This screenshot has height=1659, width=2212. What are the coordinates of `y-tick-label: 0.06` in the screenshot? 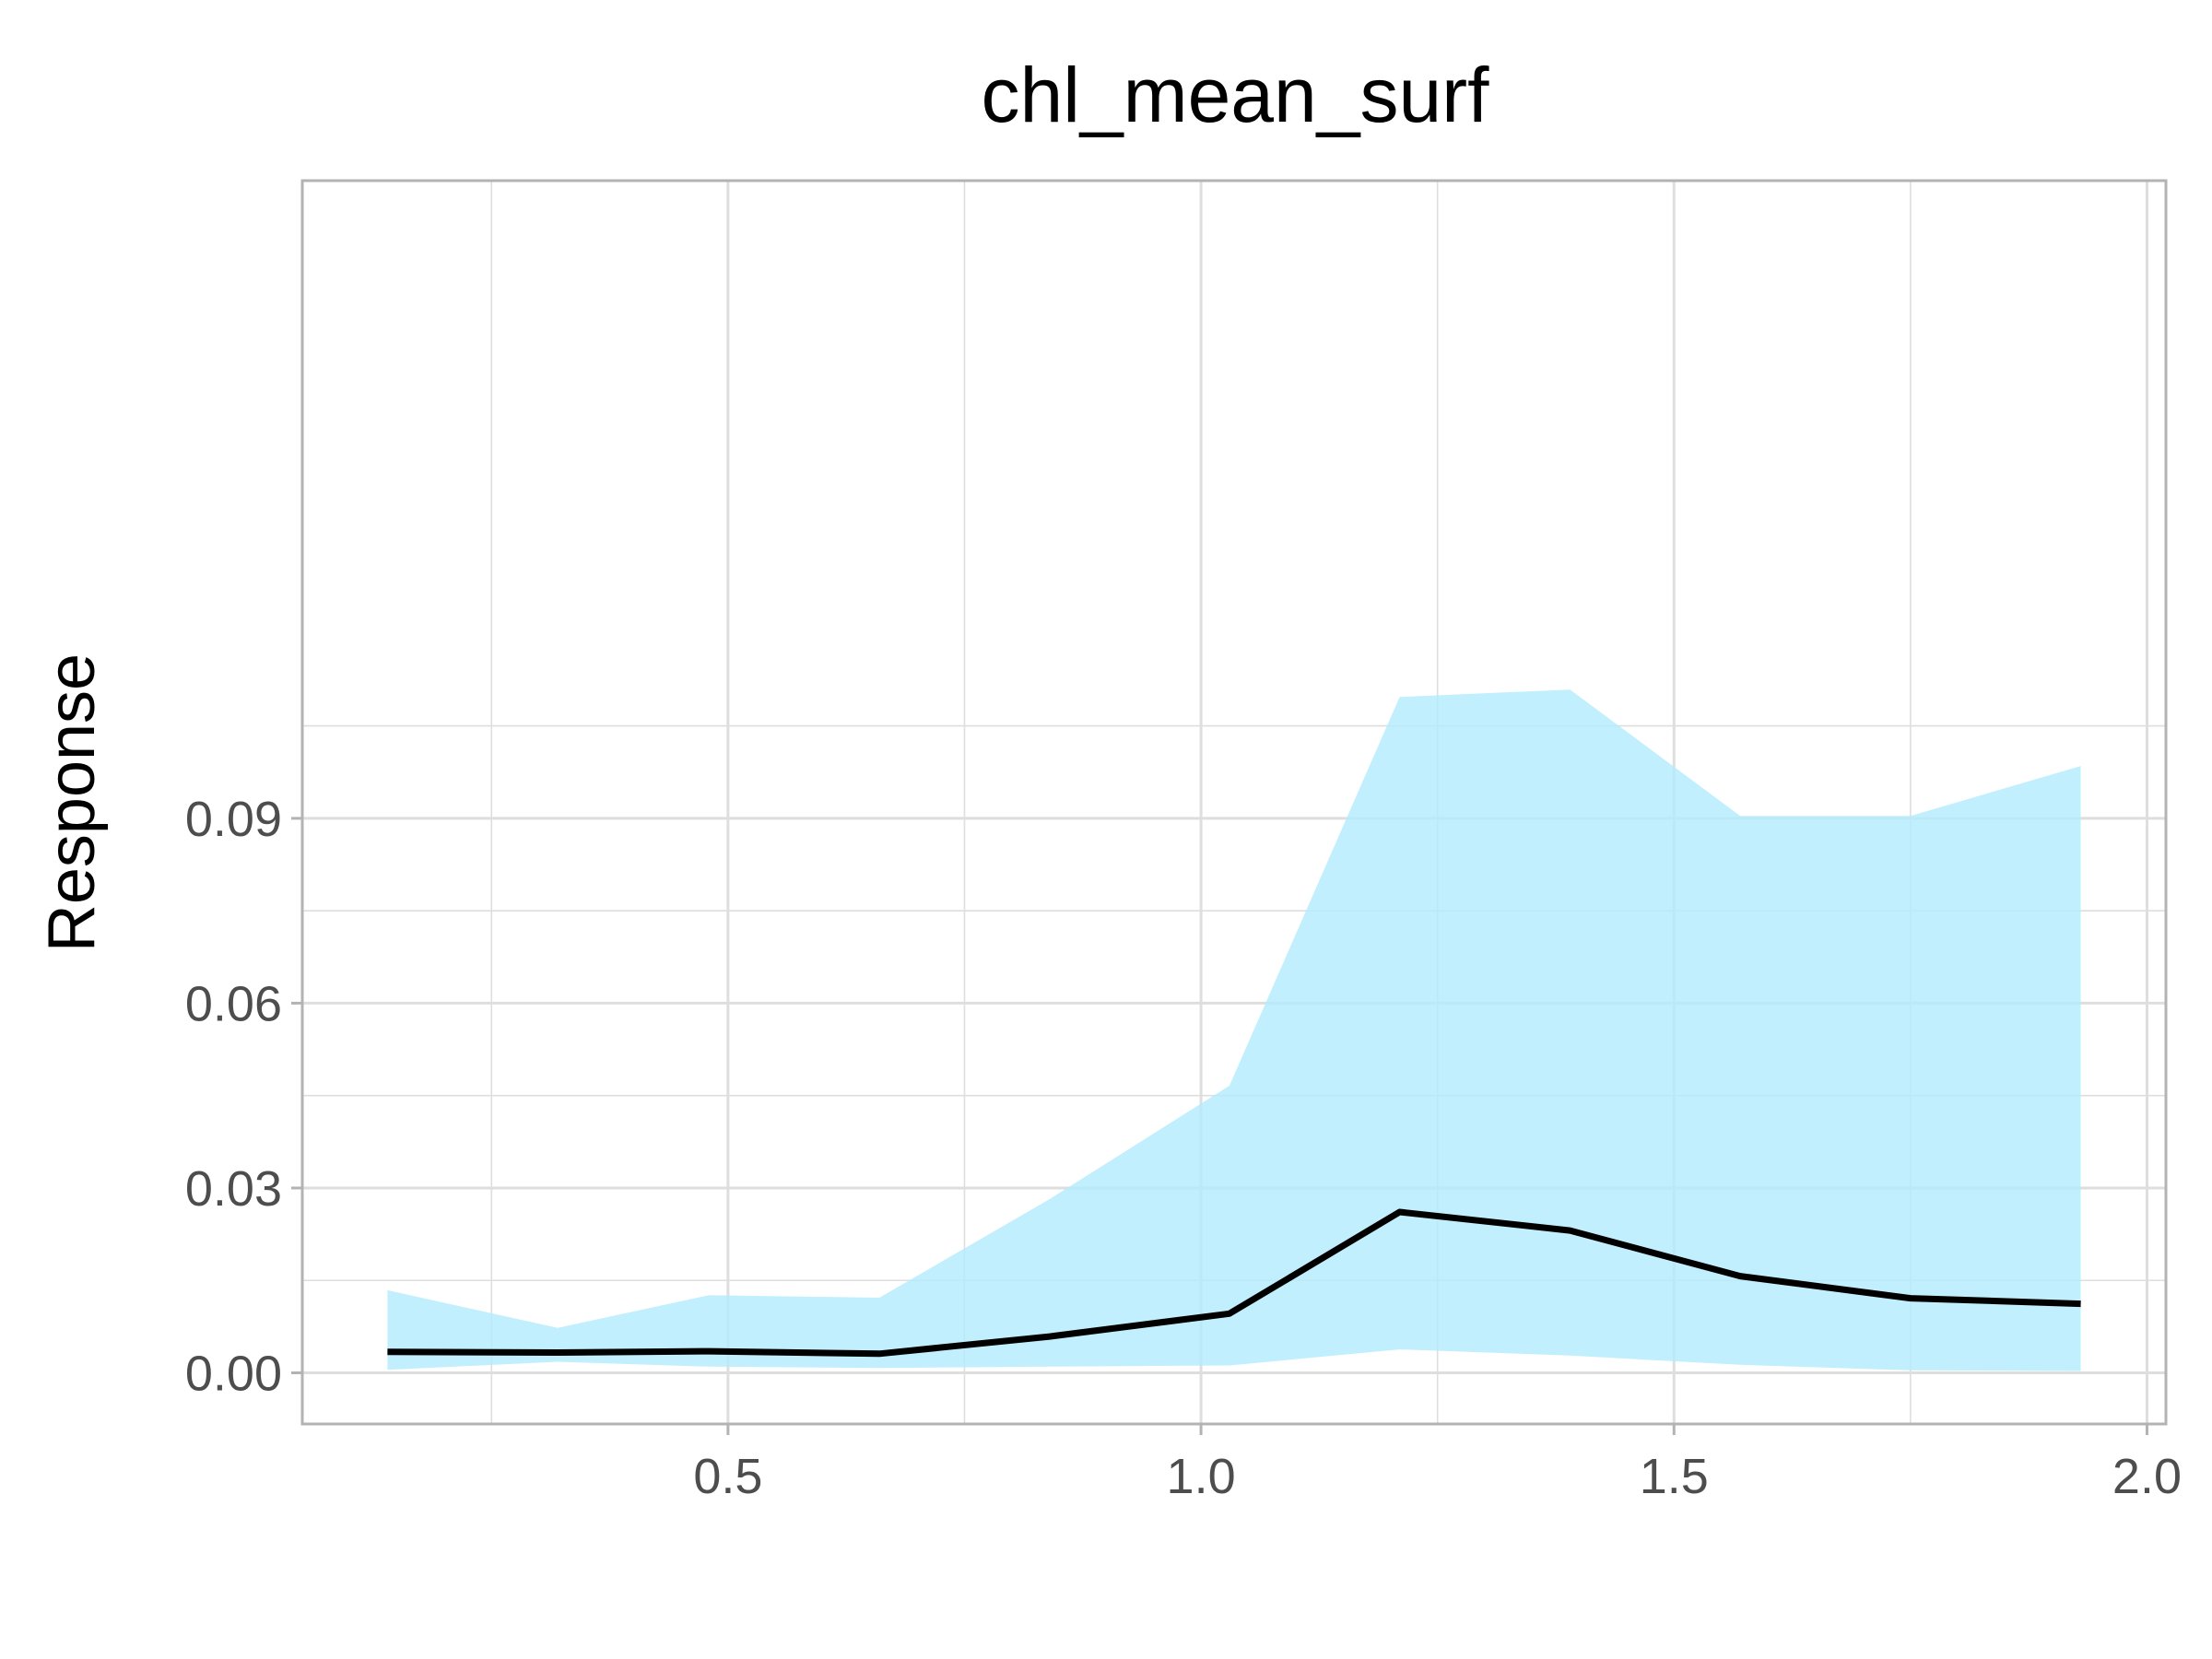 It's located at (233, 1003).